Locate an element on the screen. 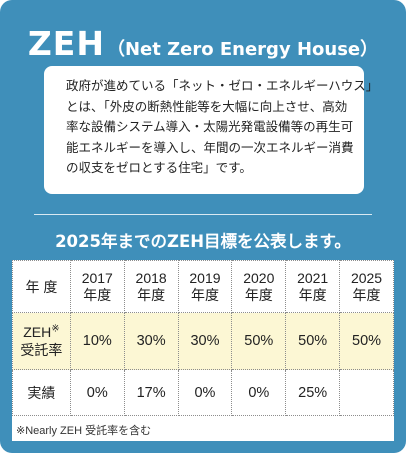 The height and width of the screenshot is (453, 406). description-line: 政府が進めている「ネット・ゼロ・エネルギーハウス」 is located at coordinates (222, 85).